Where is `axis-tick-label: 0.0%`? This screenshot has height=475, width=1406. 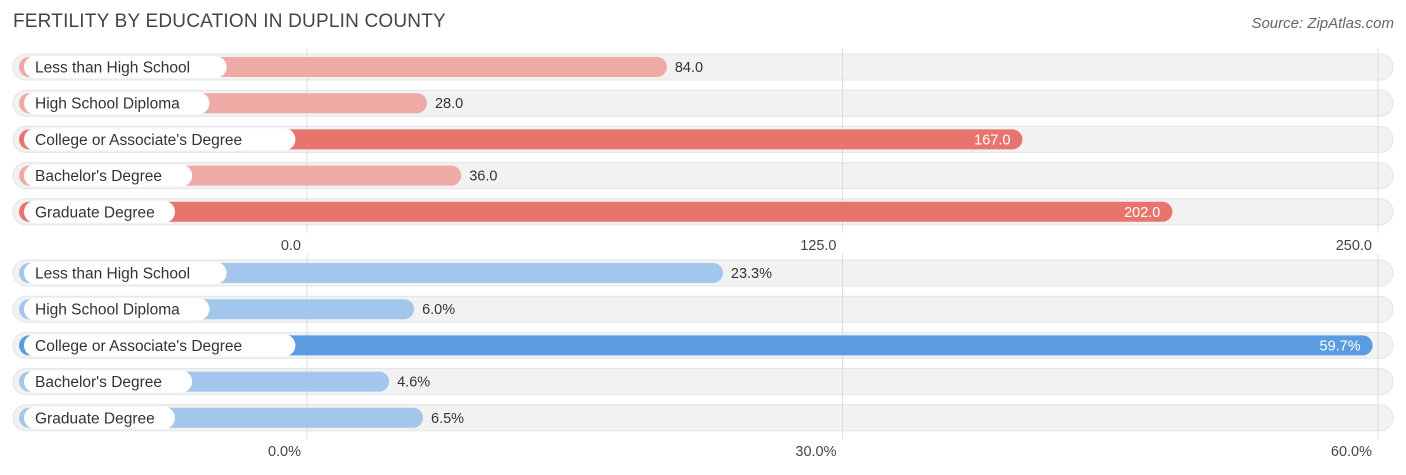 axis-tick-label: 0.0% is located at coordinates (284, 452).